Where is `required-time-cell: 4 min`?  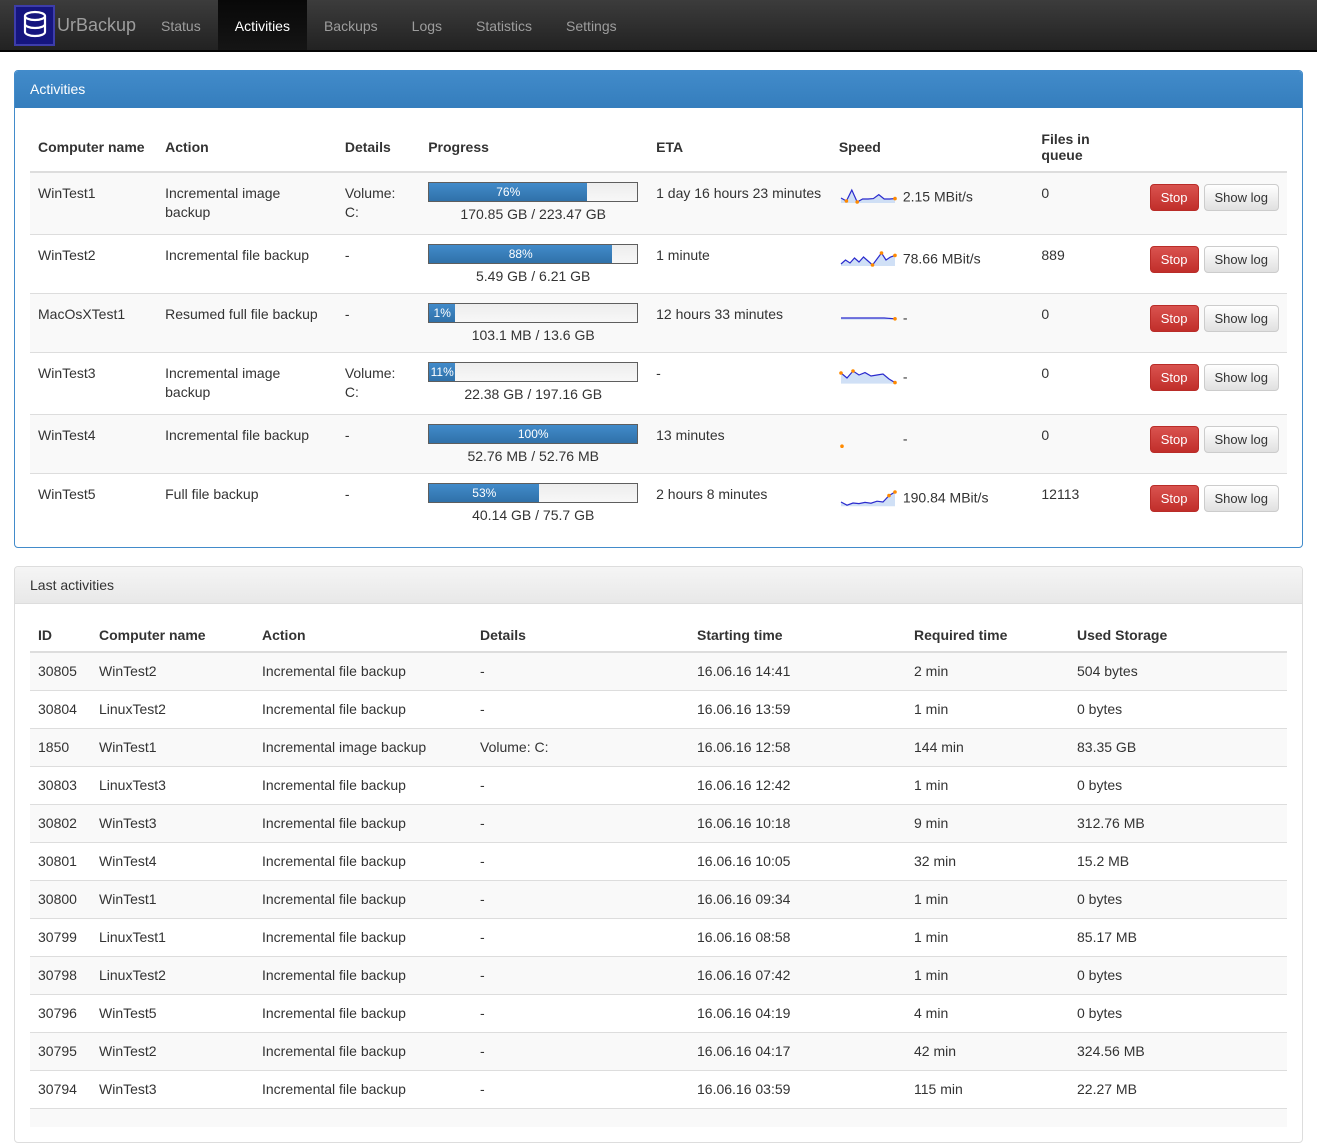 required-time-cell: 4 min is located at coordinates (987, 1013).